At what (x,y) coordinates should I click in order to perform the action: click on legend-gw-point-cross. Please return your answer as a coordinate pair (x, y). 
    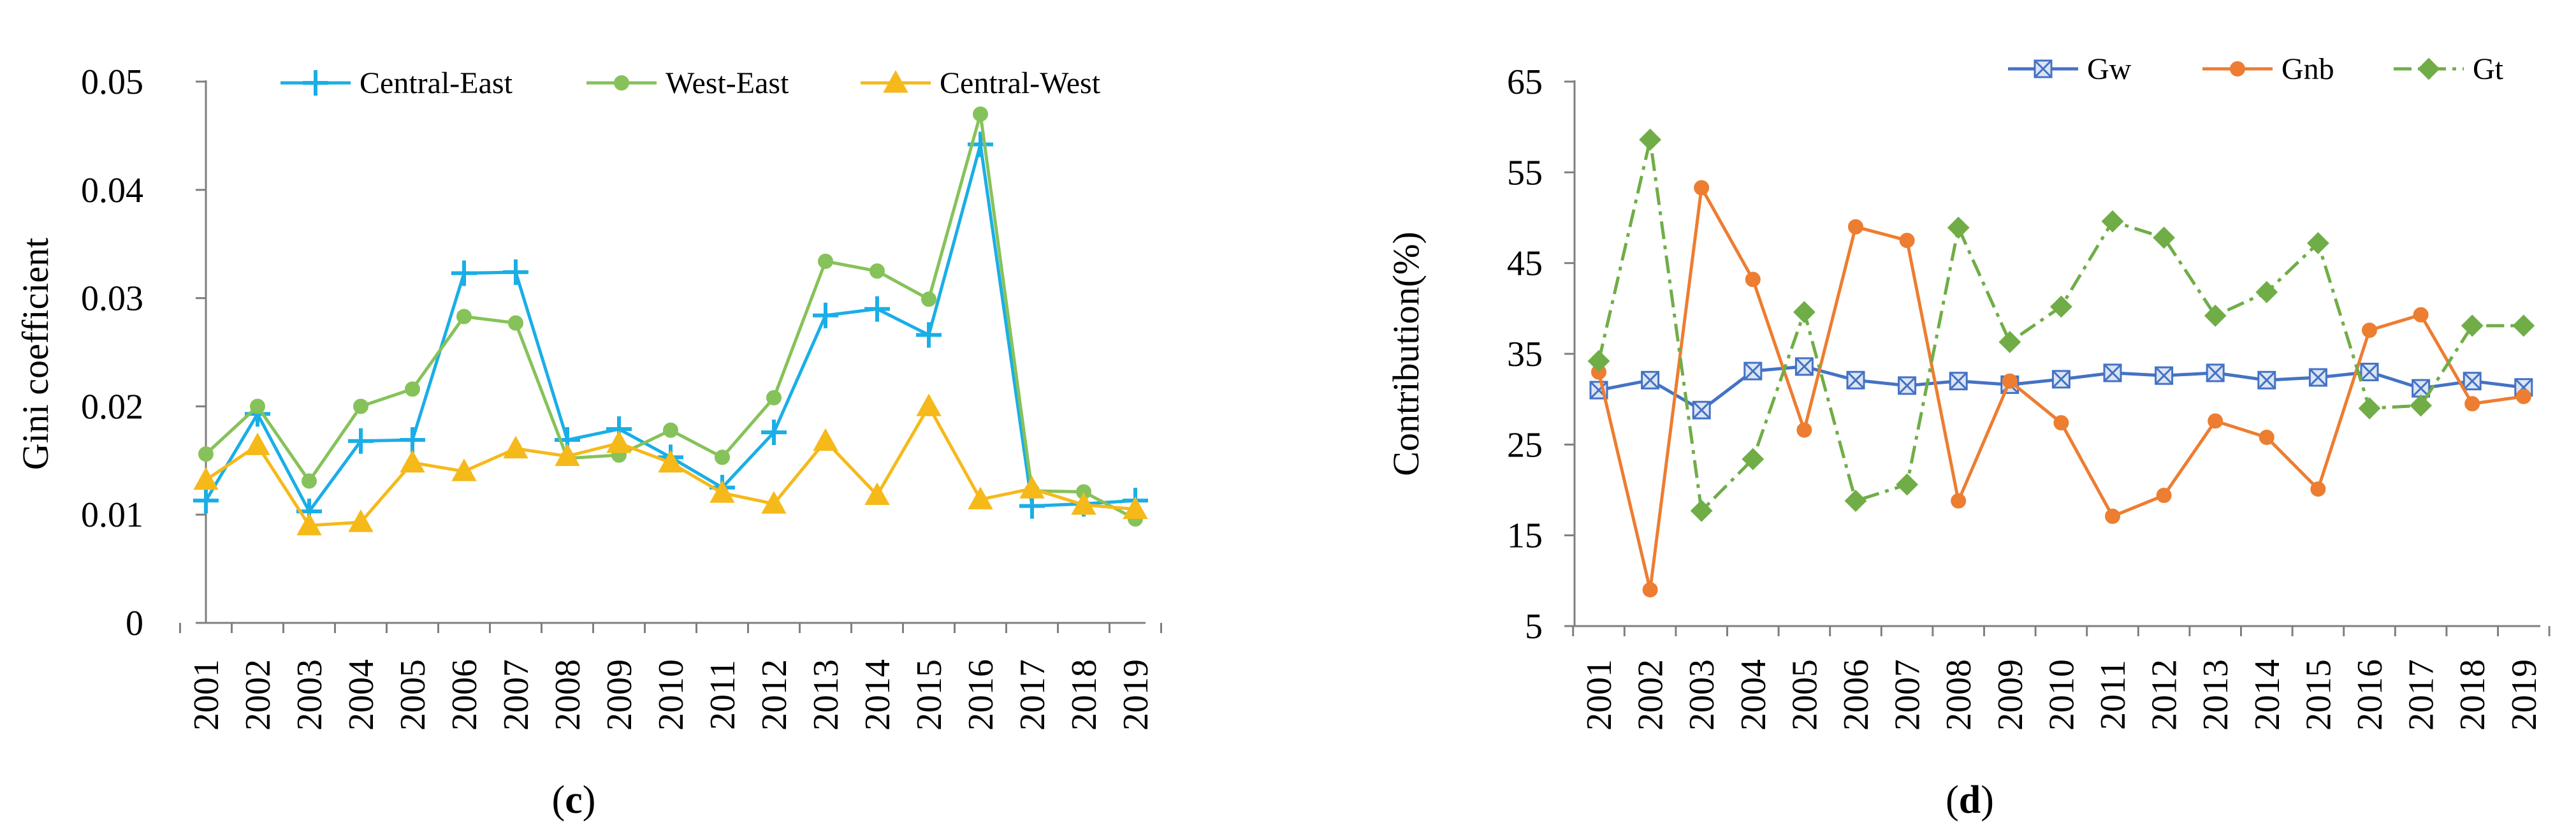
    Looking at the image, I should click on (2043, 69).